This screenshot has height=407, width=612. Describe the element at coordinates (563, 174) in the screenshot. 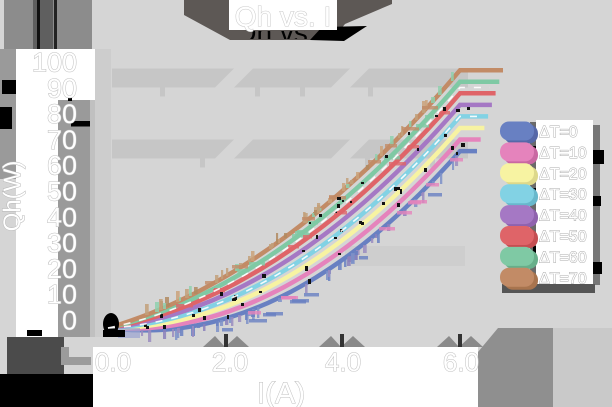

I see `svg-text: ΔT=20` at that location.